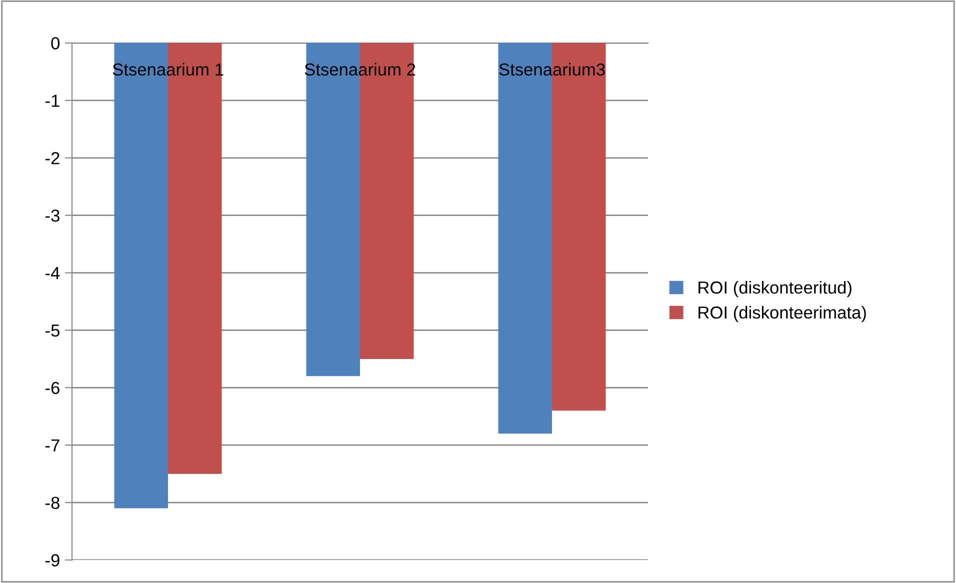 The height and width of the screenshot is (583, 956). Describe the element at coordinates (55, 43) in the screenshot. I see `y-tick-label: 0` at that location.